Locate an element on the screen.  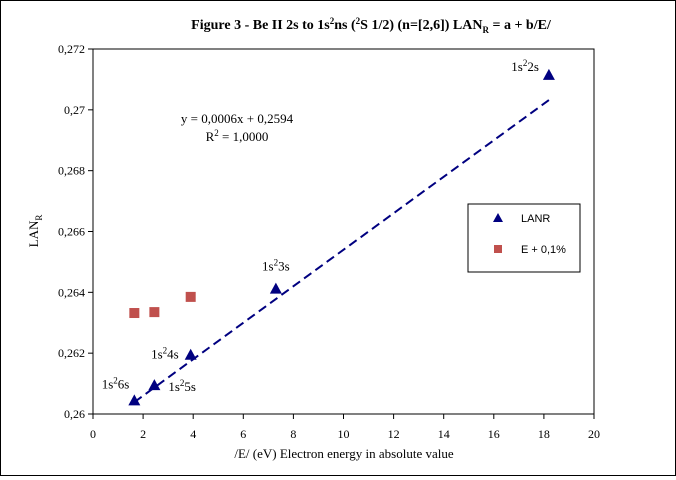
point-label: 1s26s is located at coordinates (116, 383).